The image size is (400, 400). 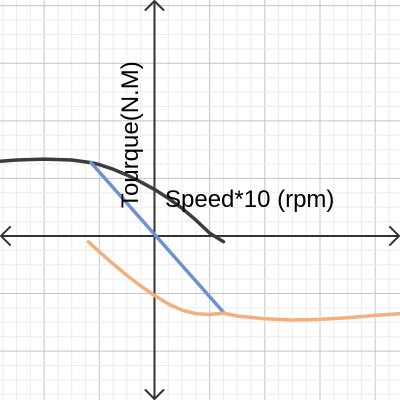 I want to click on y-axis-label: Tourque(N.M), so click(x=130, y=134).